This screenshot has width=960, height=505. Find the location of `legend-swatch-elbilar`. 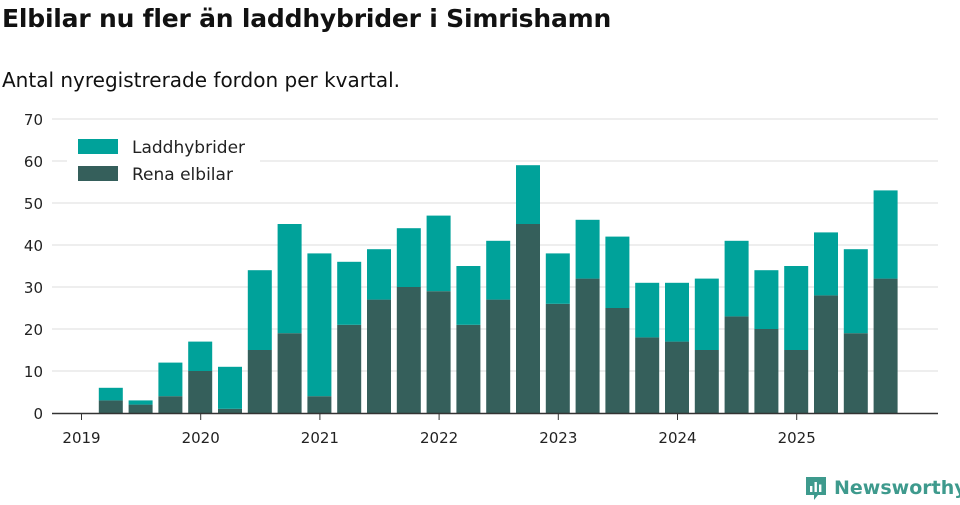

legend-swatch-elbilar is located at coordinates (98, 173).